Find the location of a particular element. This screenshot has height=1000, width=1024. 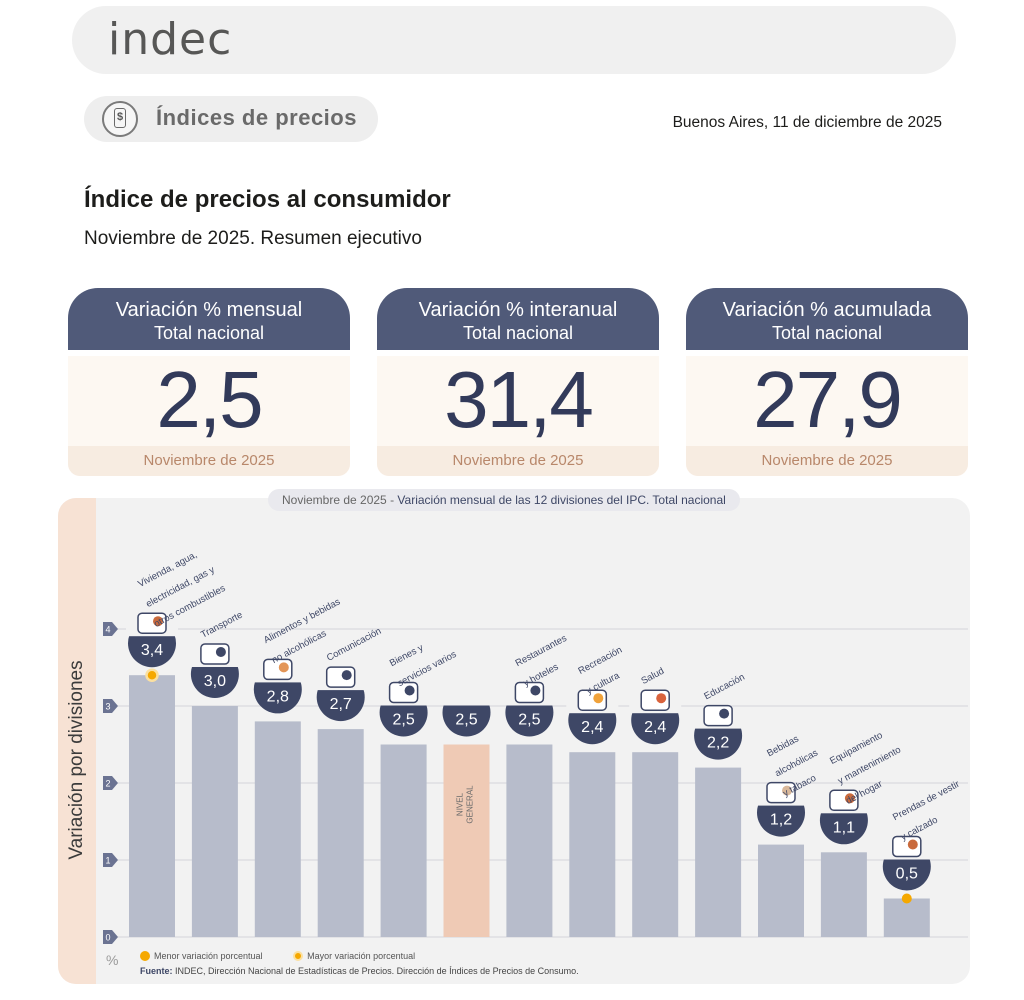

value-label: 3,4 is located at coordinates (152, 650).